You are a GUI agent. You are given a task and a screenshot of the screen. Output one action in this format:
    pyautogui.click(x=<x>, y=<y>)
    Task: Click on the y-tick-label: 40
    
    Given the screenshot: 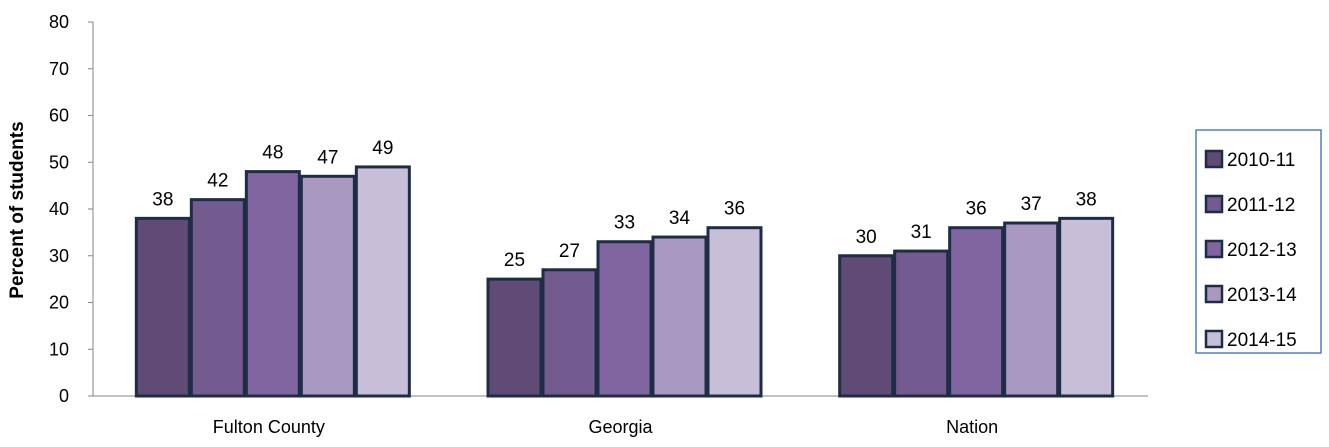 What is the action you would take?
    pyautogui.click(x=59, y=209)
    